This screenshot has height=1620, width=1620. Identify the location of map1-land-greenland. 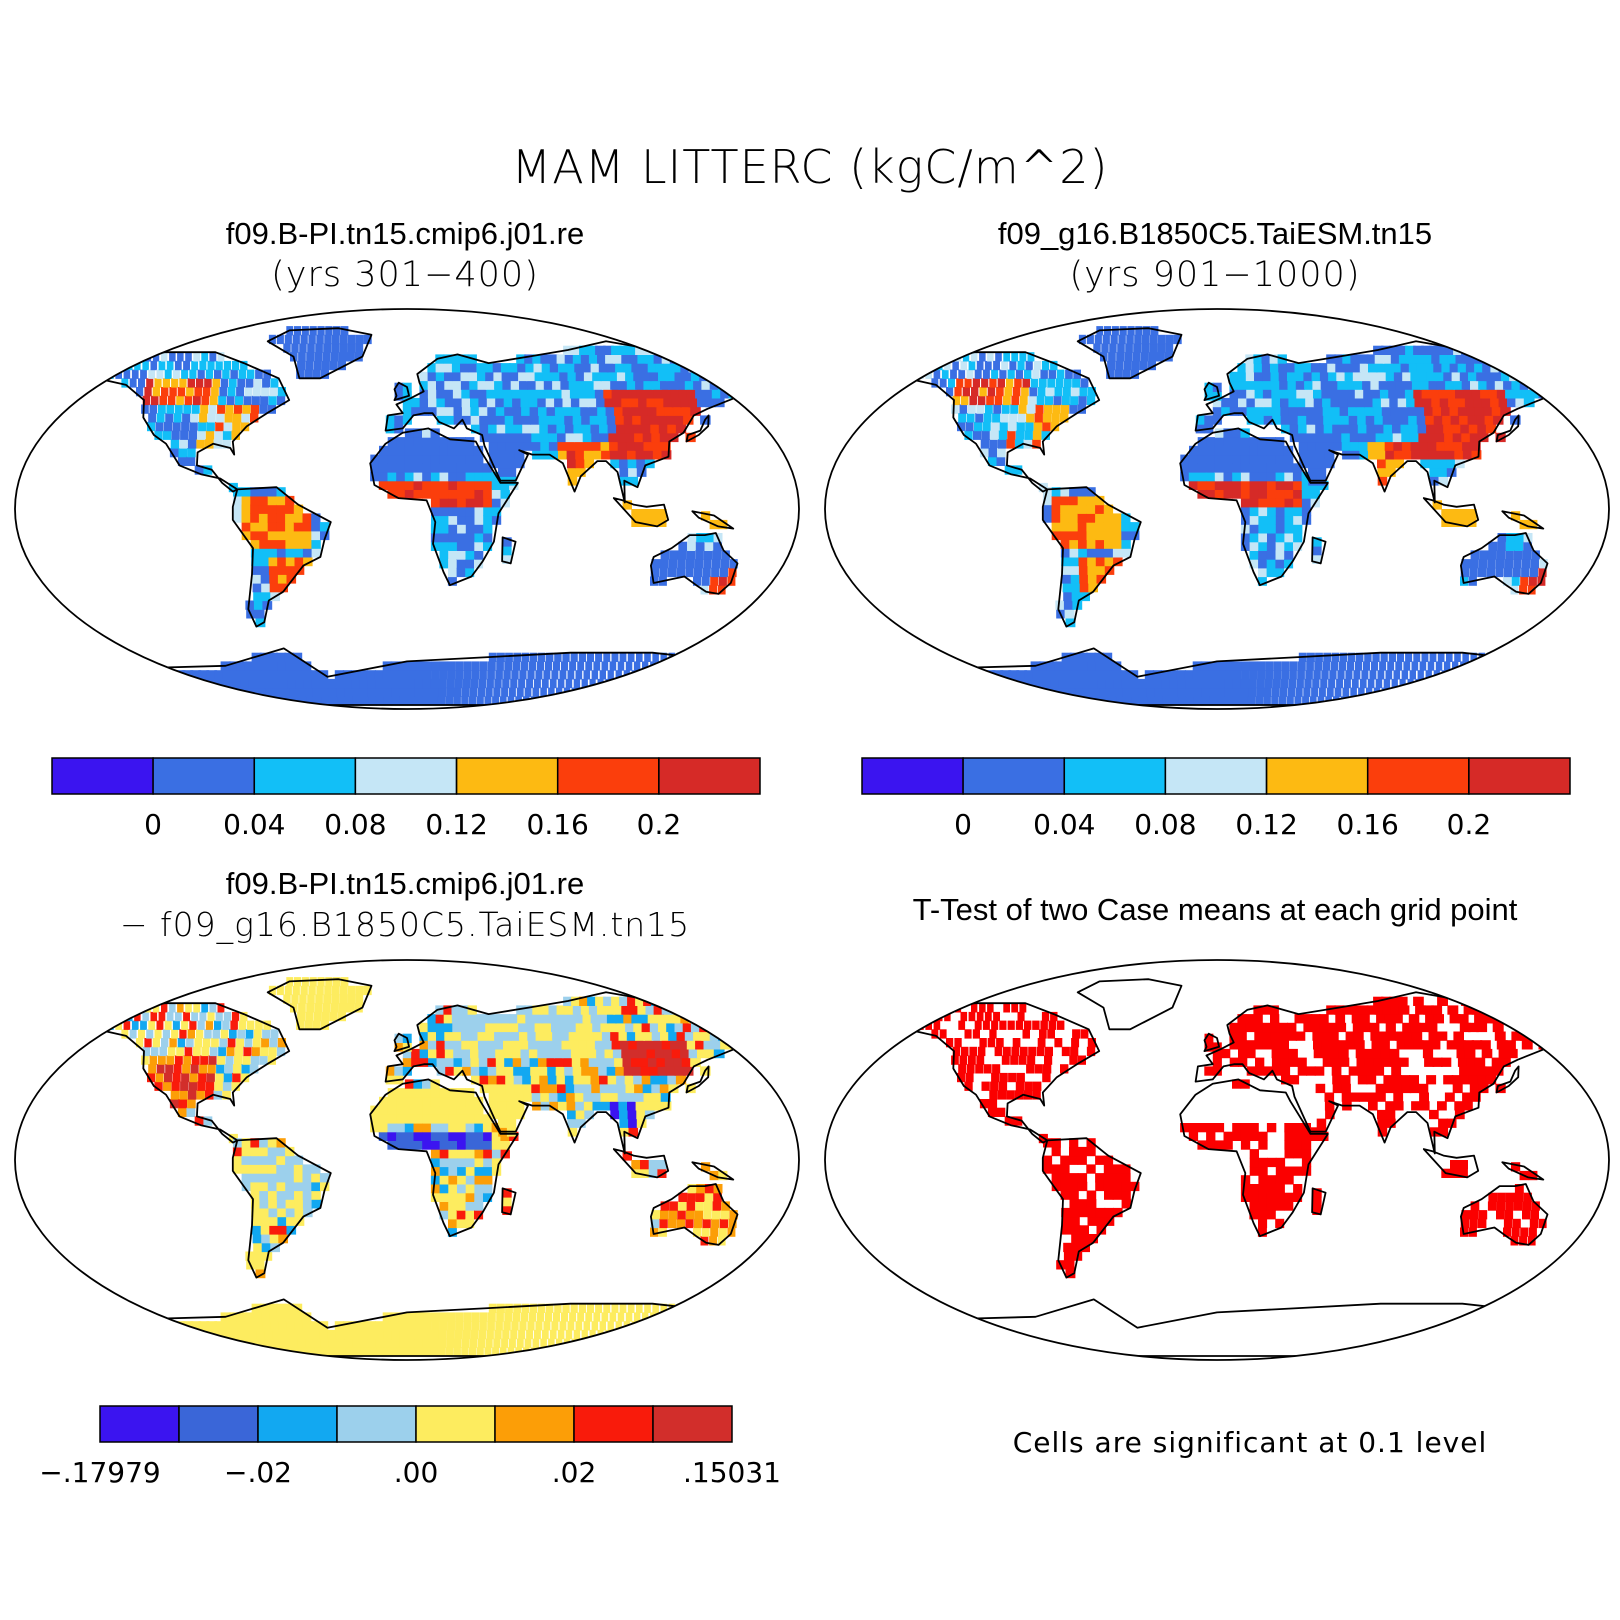
(320, 352).